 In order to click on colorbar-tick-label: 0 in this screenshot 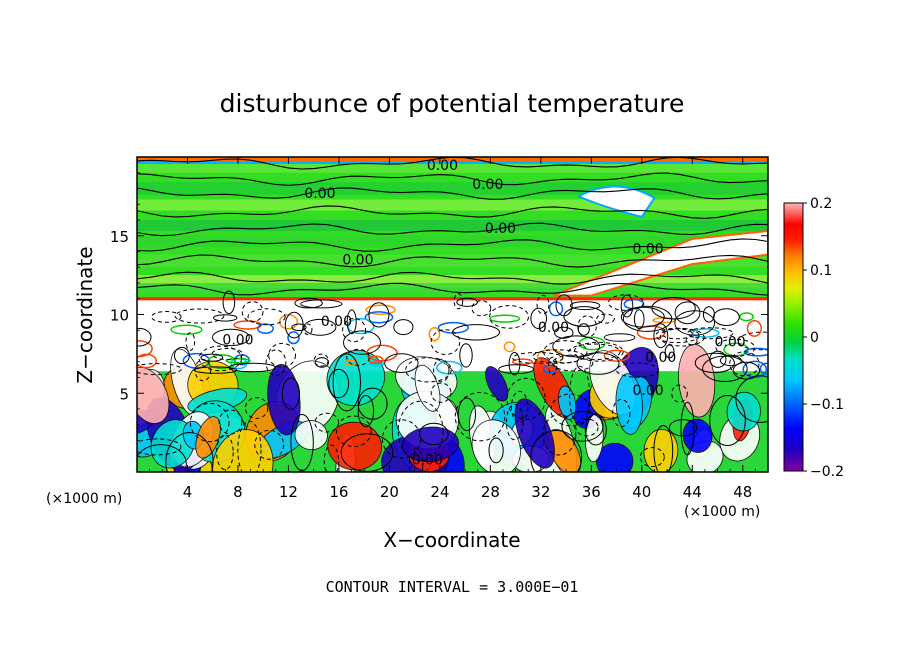, I will do `click(814, 338)`.